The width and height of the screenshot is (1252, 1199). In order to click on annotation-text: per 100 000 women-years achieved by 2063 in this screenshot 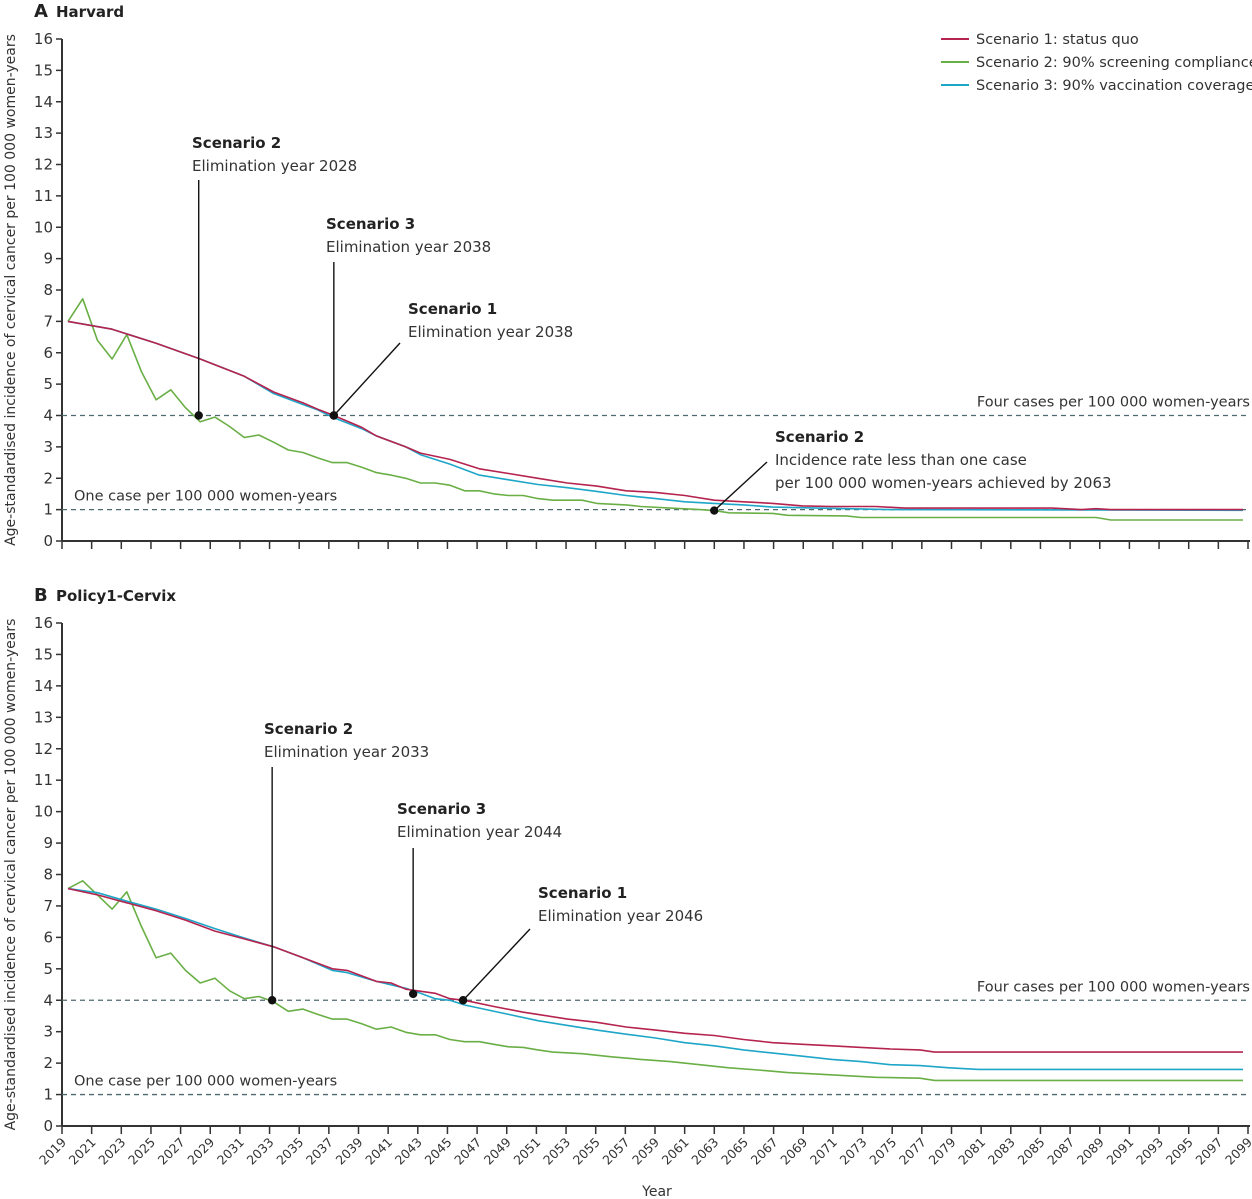, I will do `click(943, 483)`.